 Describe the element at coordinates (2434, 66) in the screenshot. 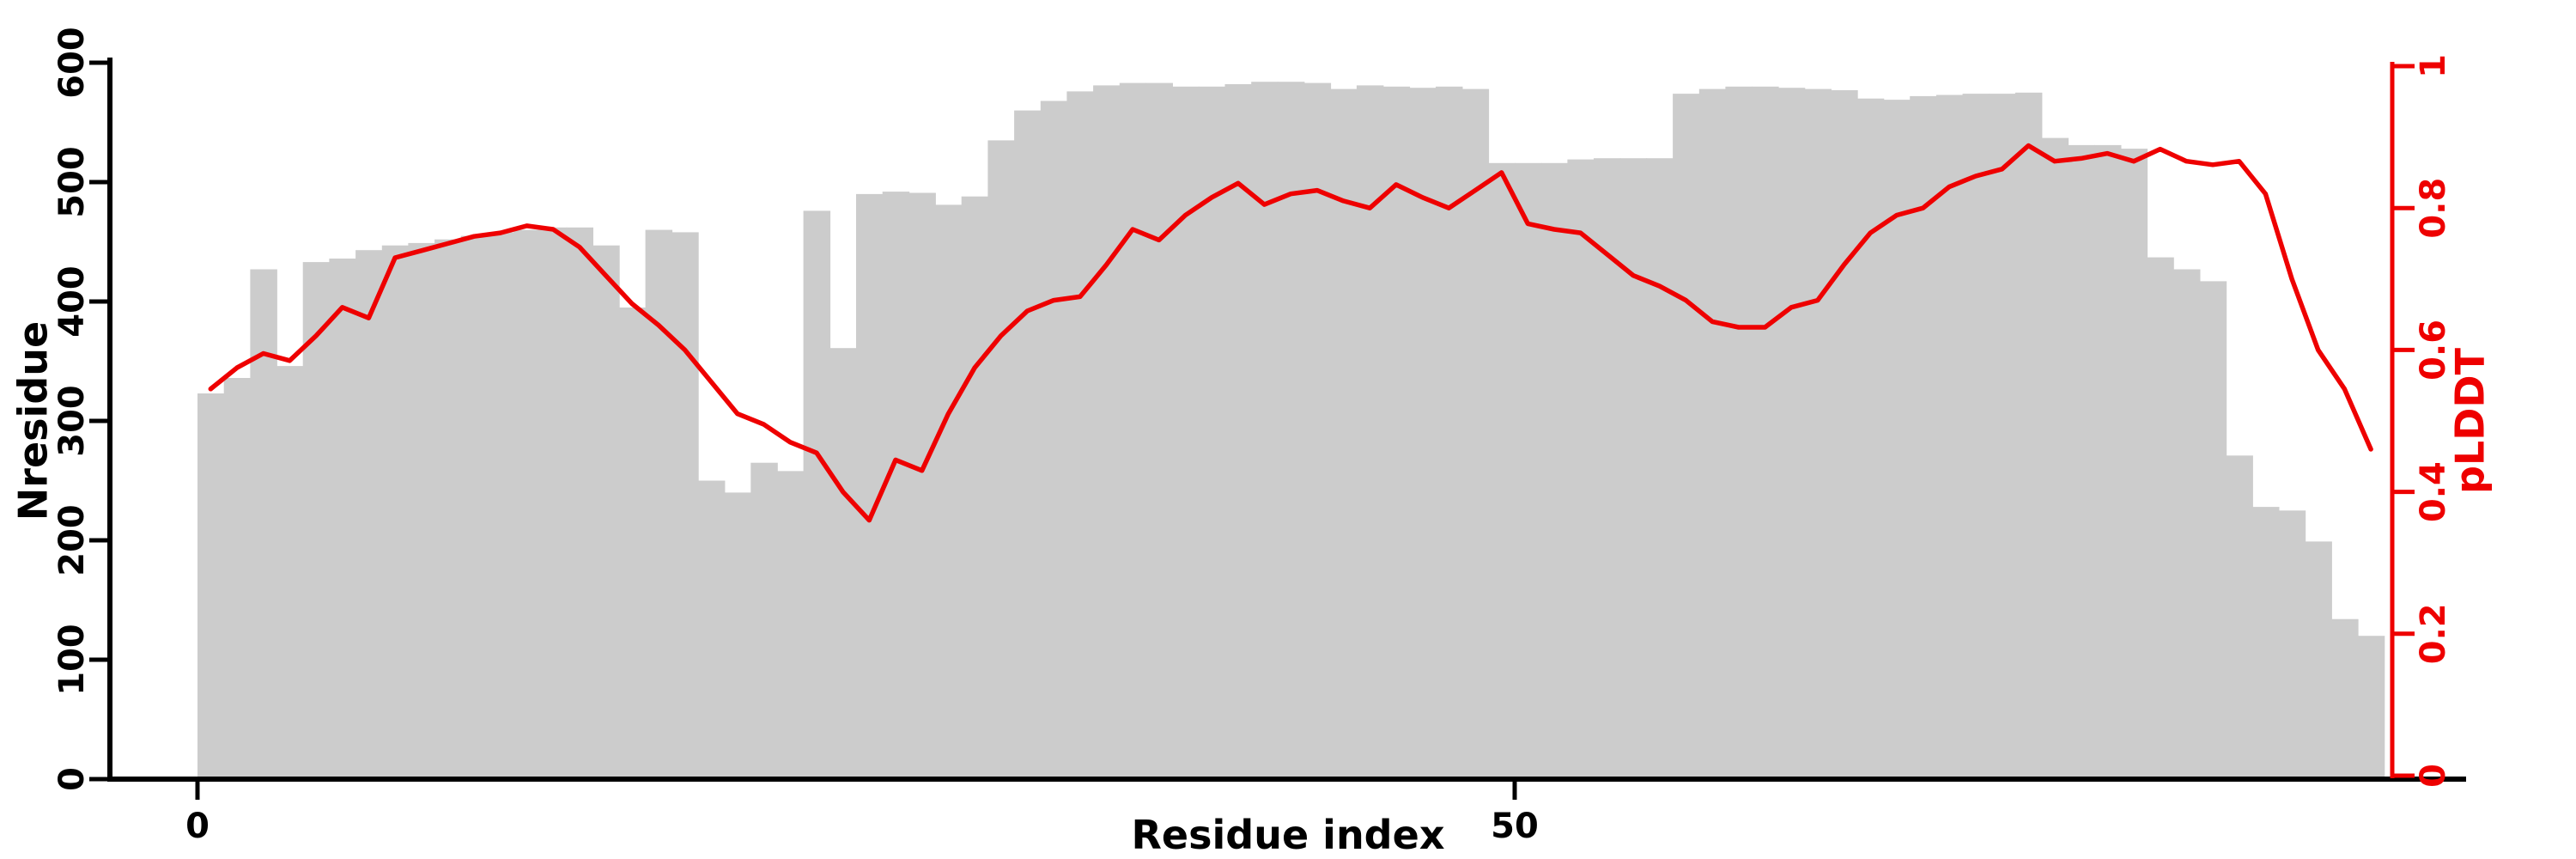

I see `tick-label: 1` at that location.